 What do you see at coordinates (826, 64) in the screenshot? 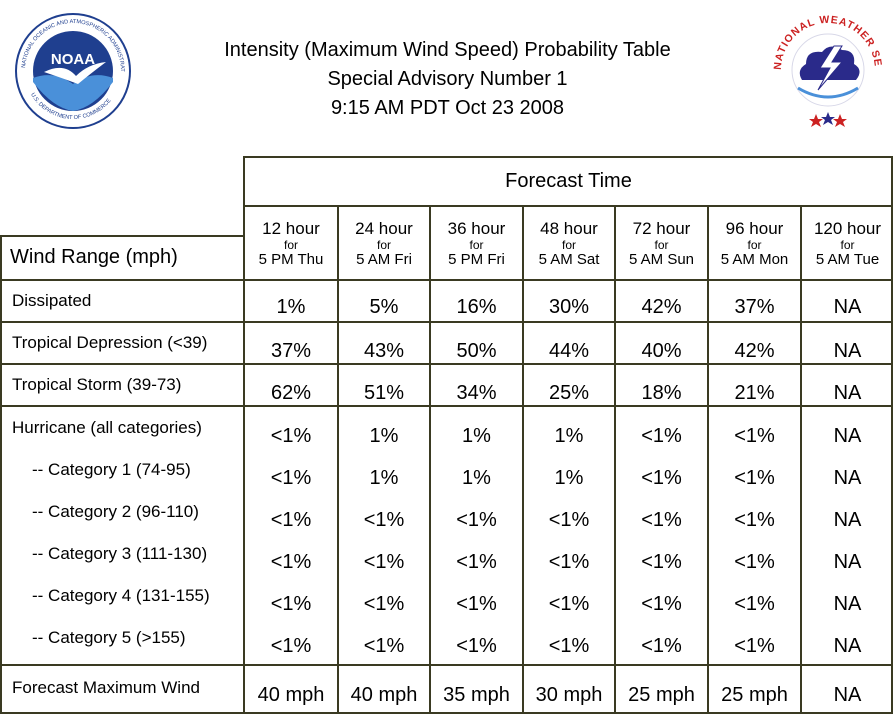
I see `nws-logo-icon: NATIONAL WEATHER SERVICE` at bounding box center [826, 64].